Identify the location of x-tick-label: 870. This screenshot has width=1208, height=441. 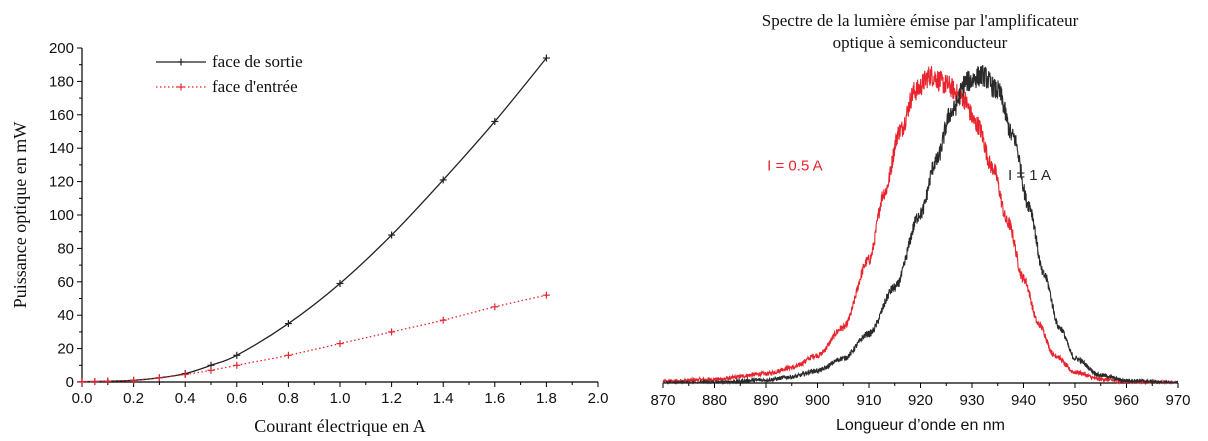
(662, 400).